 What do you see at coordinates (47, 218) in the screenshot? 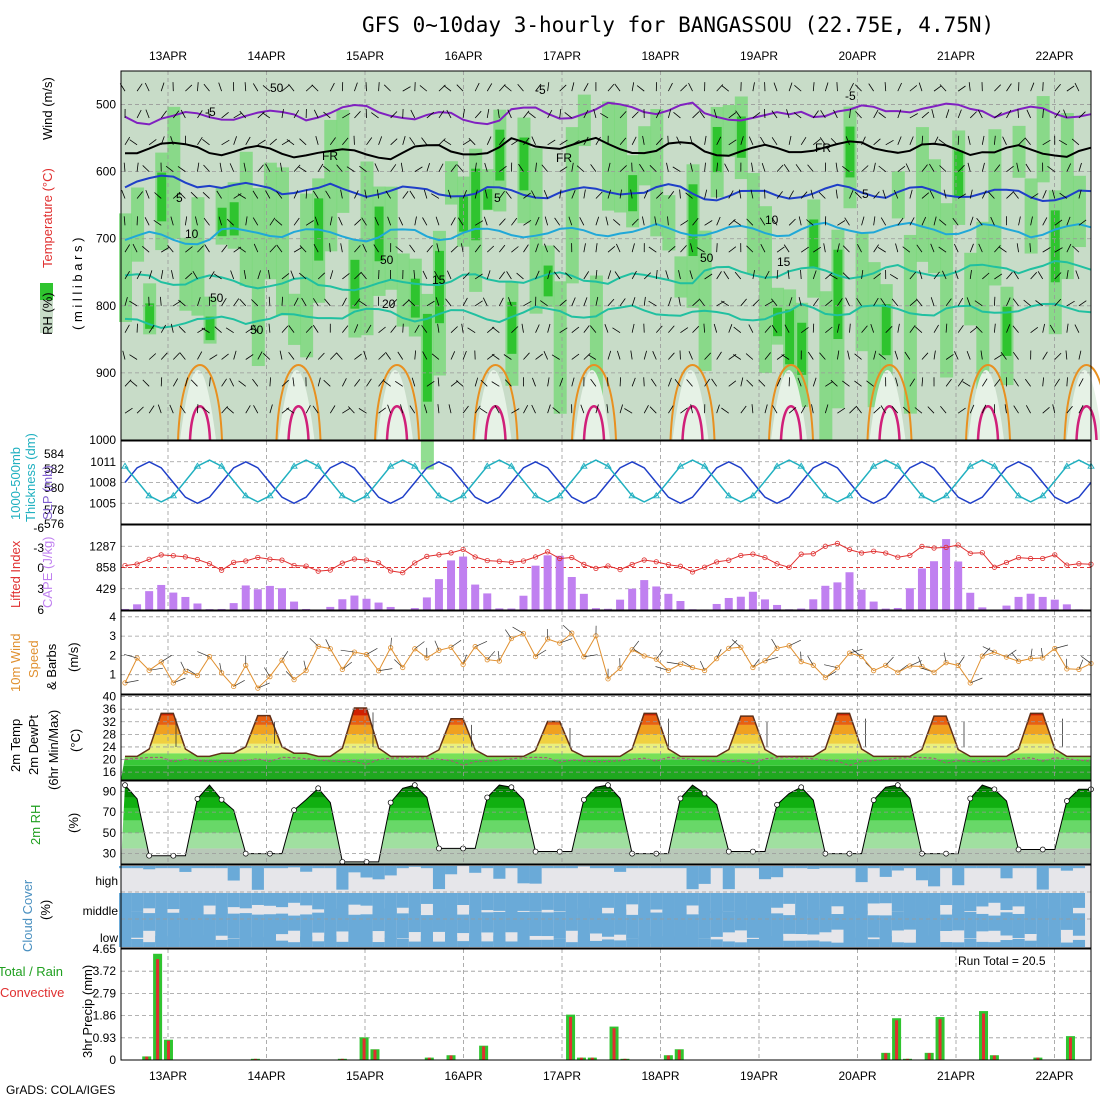
I see `profile-ylabel-temp: Temperature (°C)` at bounding box center [47, 218].